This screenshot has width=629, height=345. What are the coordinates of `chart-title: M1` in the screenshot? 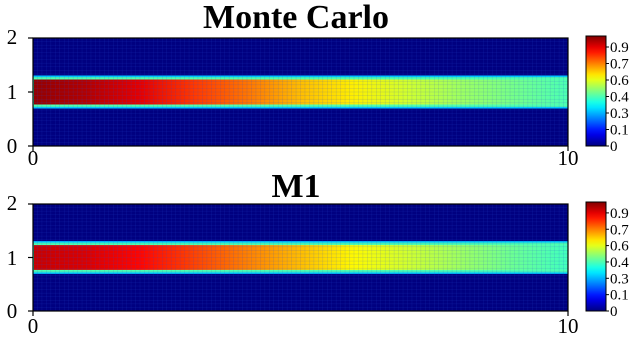 It's located at (295, 186).